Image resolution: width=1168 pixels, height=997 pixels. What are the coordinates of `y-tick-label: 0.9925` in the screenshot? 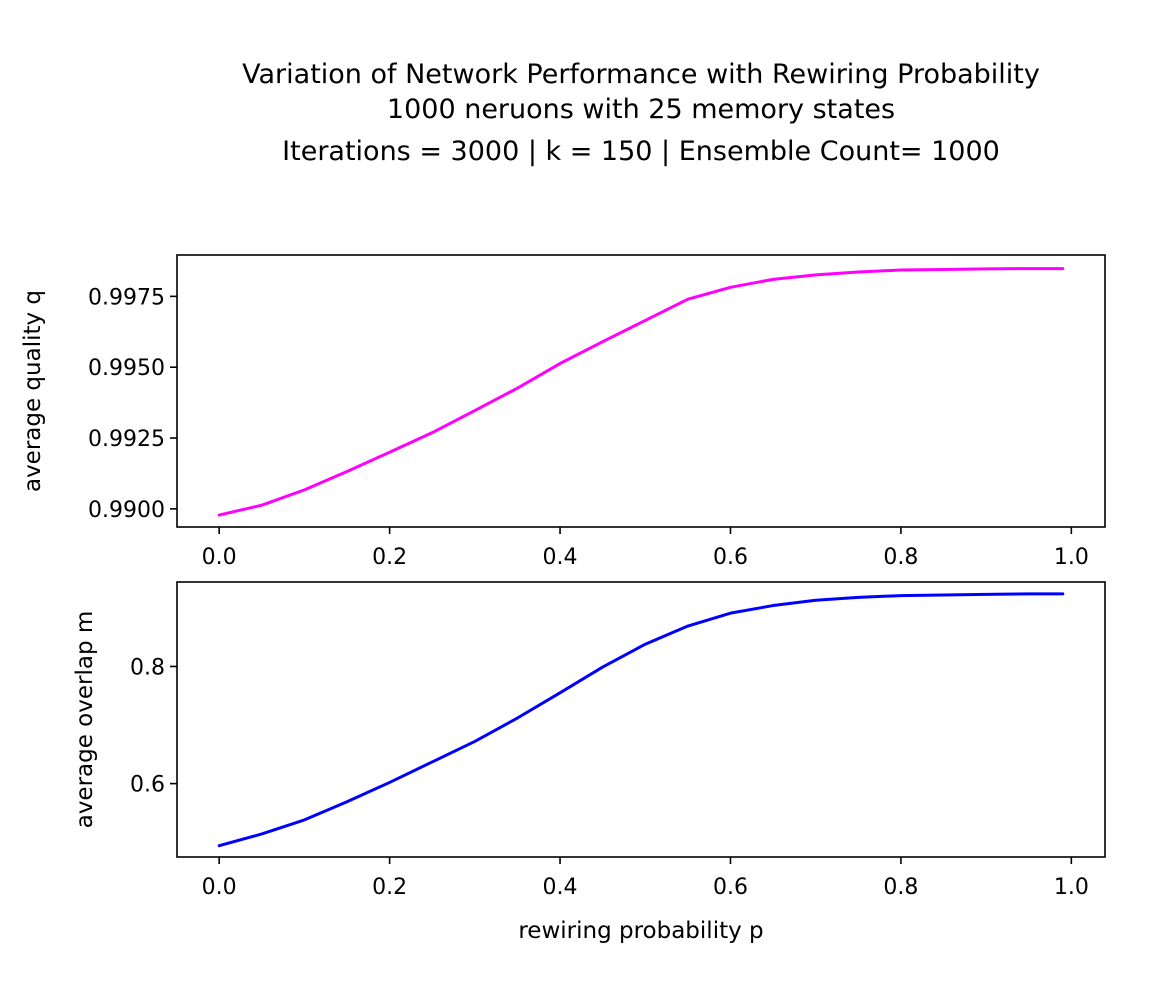 It's located at (126, 439).